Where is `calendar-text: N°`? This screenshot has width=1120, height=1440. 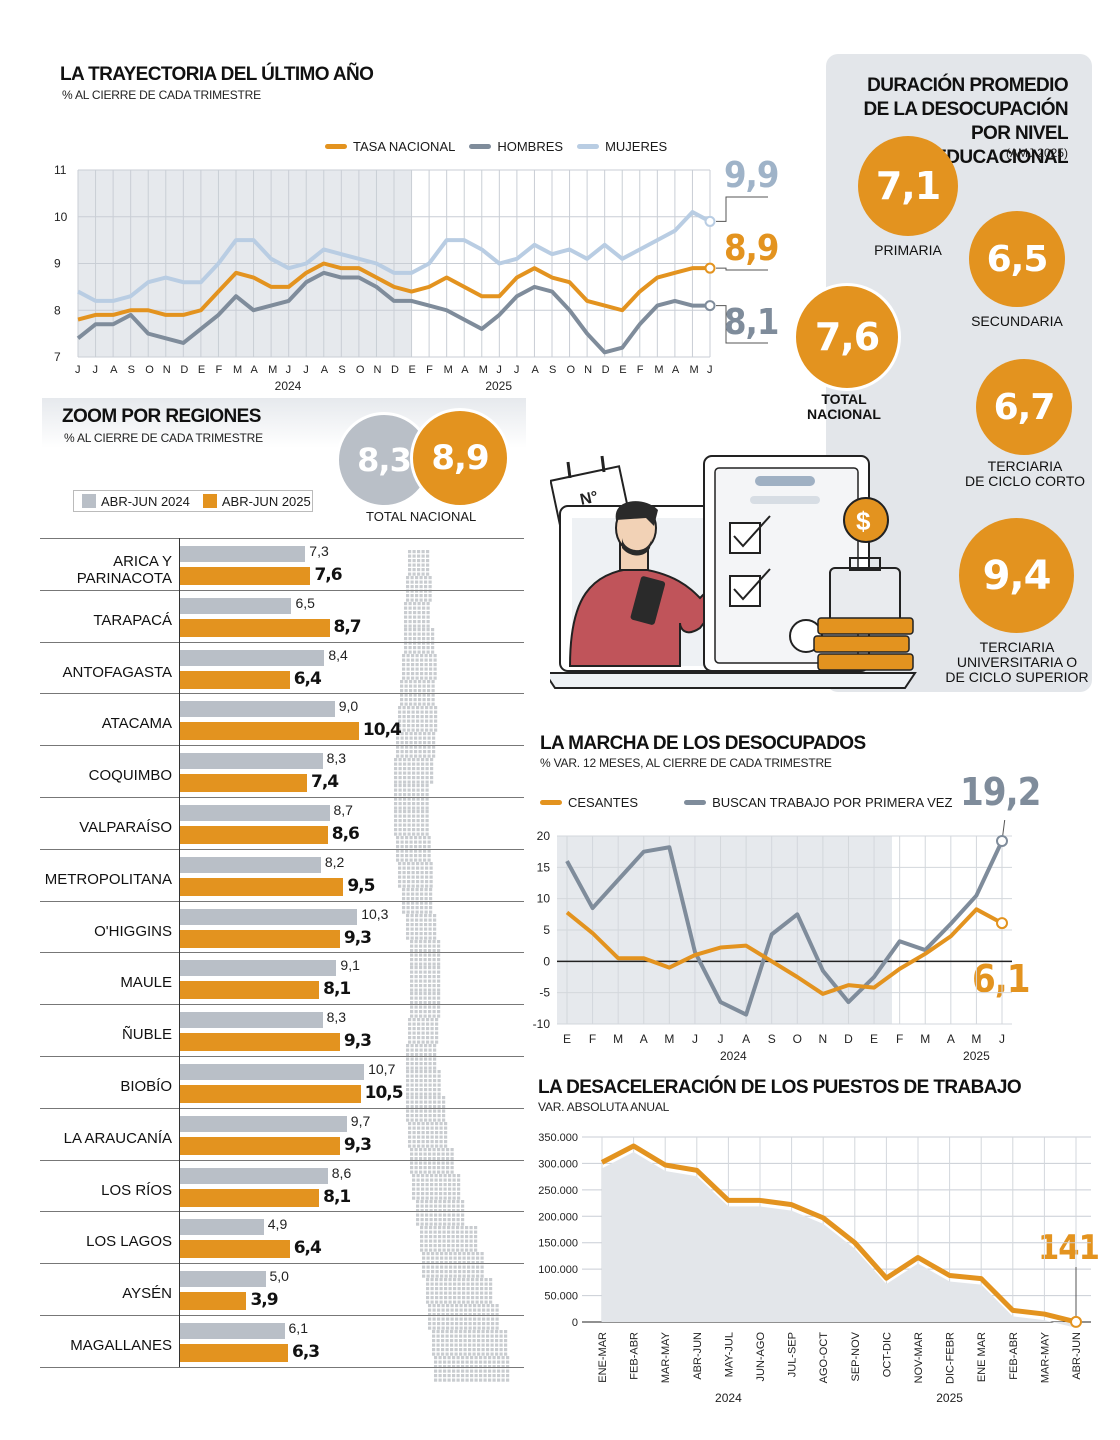 calendar-text: N° is located at coordinates (589, 499).